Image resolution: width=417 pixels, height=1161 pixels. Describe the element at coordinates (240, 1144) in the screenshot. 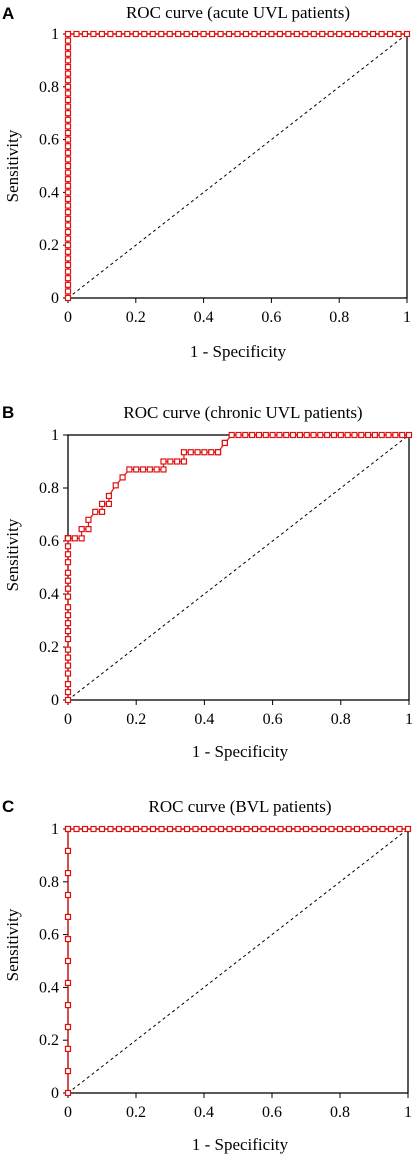

I see `x-axis-label-c: 1 - Specificity` at that location.